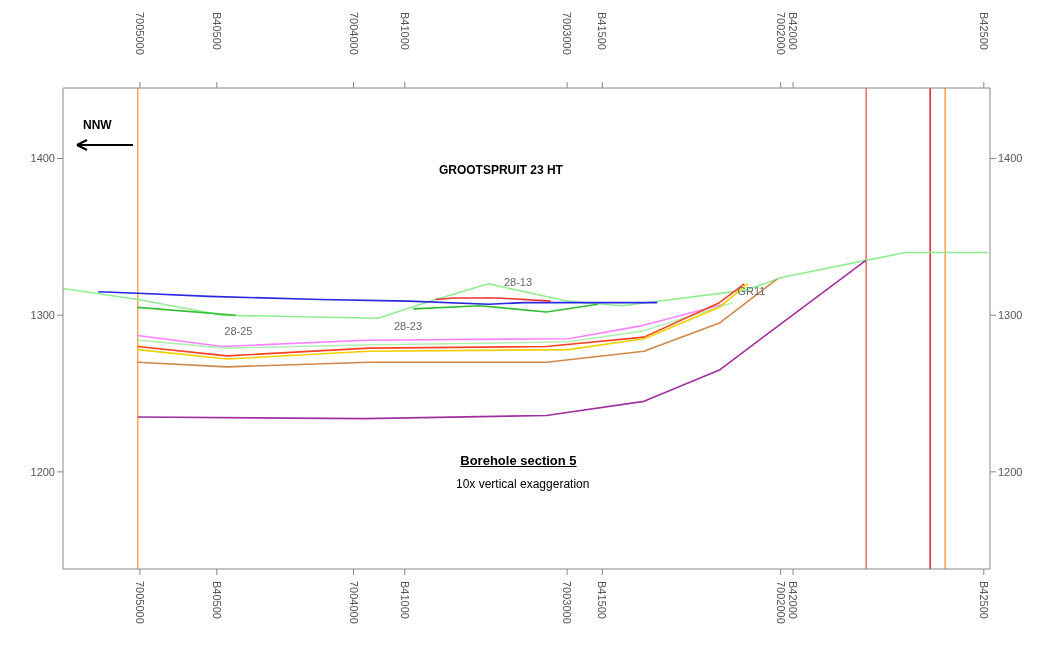  Describe the element at coordinates (42, 315) in the screenshot. I see `y-tick-label: 1300` at that location.